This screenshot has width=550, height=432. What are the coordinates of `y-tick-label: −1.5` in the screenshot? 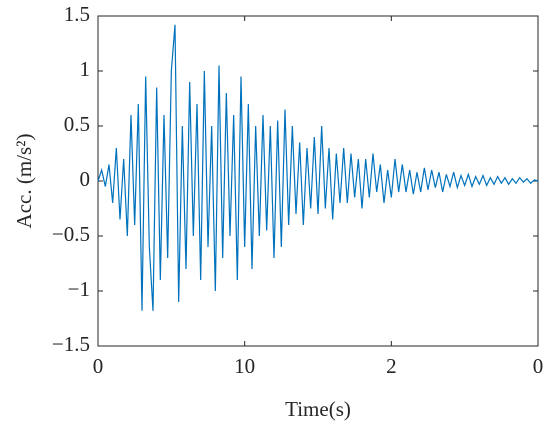 It's located at (71, 344).